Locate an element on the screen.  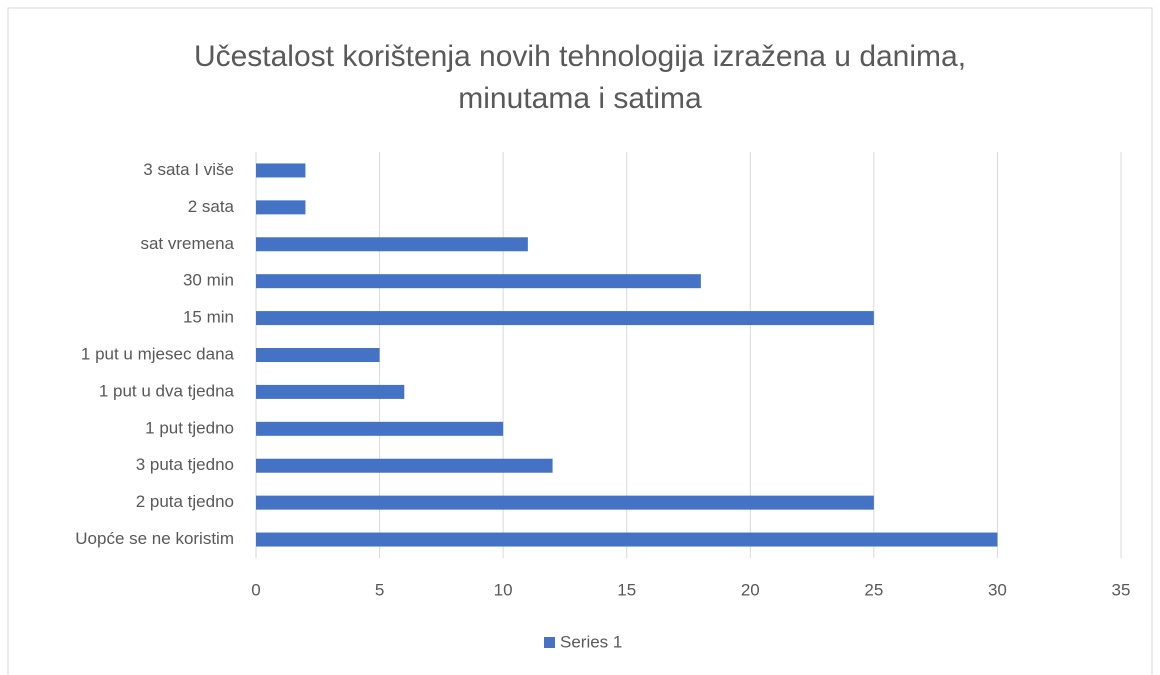
x-tick-label: 0 is located at coordinates (255, 589).